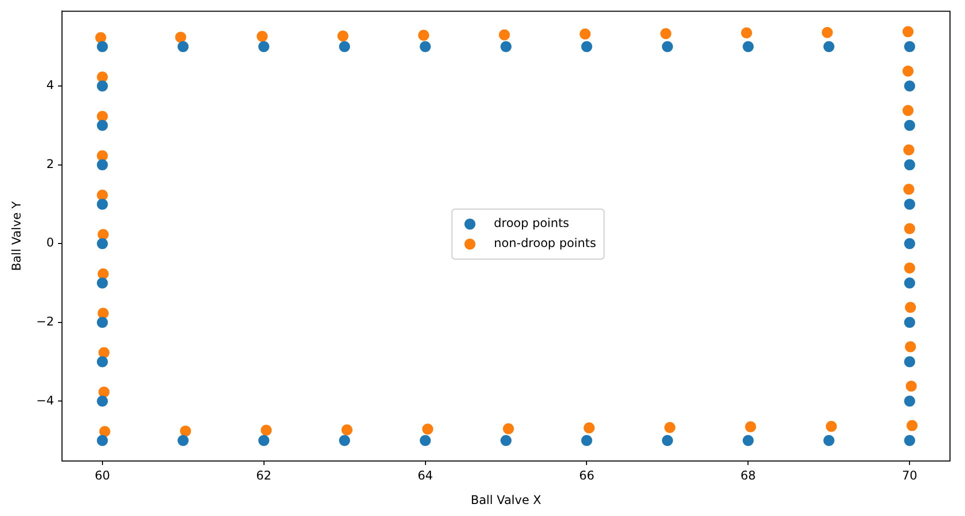 This screenshot has width=965, height=516. I want to click on y-axis-title: Ball Valve Y, so click(16, 235).